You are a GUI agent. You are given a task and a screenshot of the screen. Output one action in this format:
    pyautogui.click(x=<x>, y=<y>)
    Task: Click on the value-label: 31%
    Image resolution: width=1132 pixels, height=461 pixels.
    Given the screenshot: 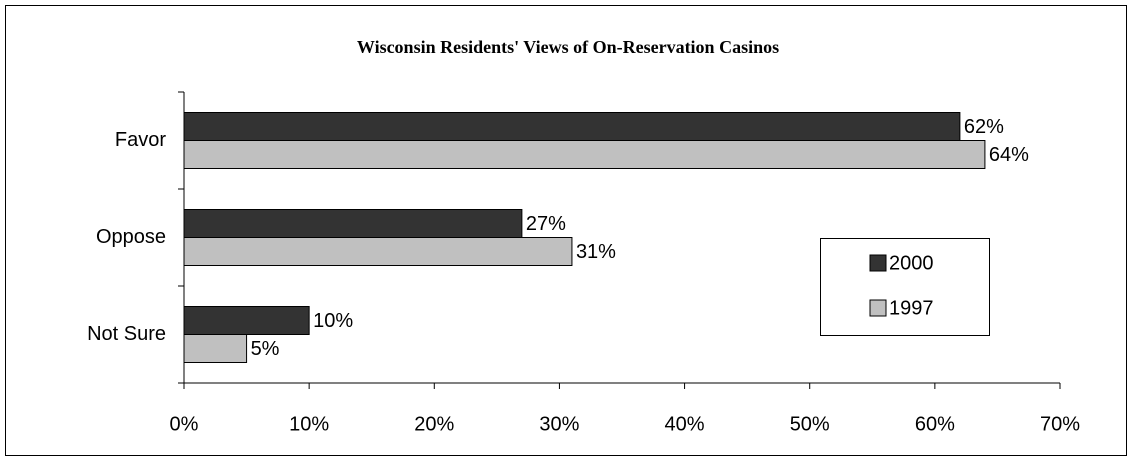 What is the action you would take?
    pyautogui.click(x=596, y=252)
    